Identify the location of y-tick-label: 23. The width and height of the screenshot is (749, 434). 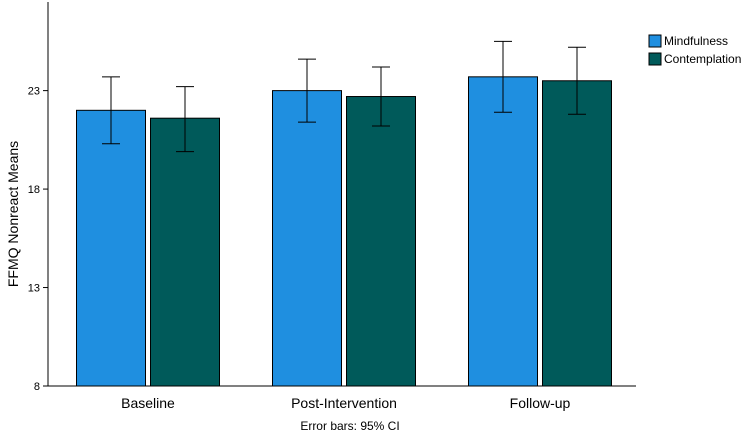
(34, 92).